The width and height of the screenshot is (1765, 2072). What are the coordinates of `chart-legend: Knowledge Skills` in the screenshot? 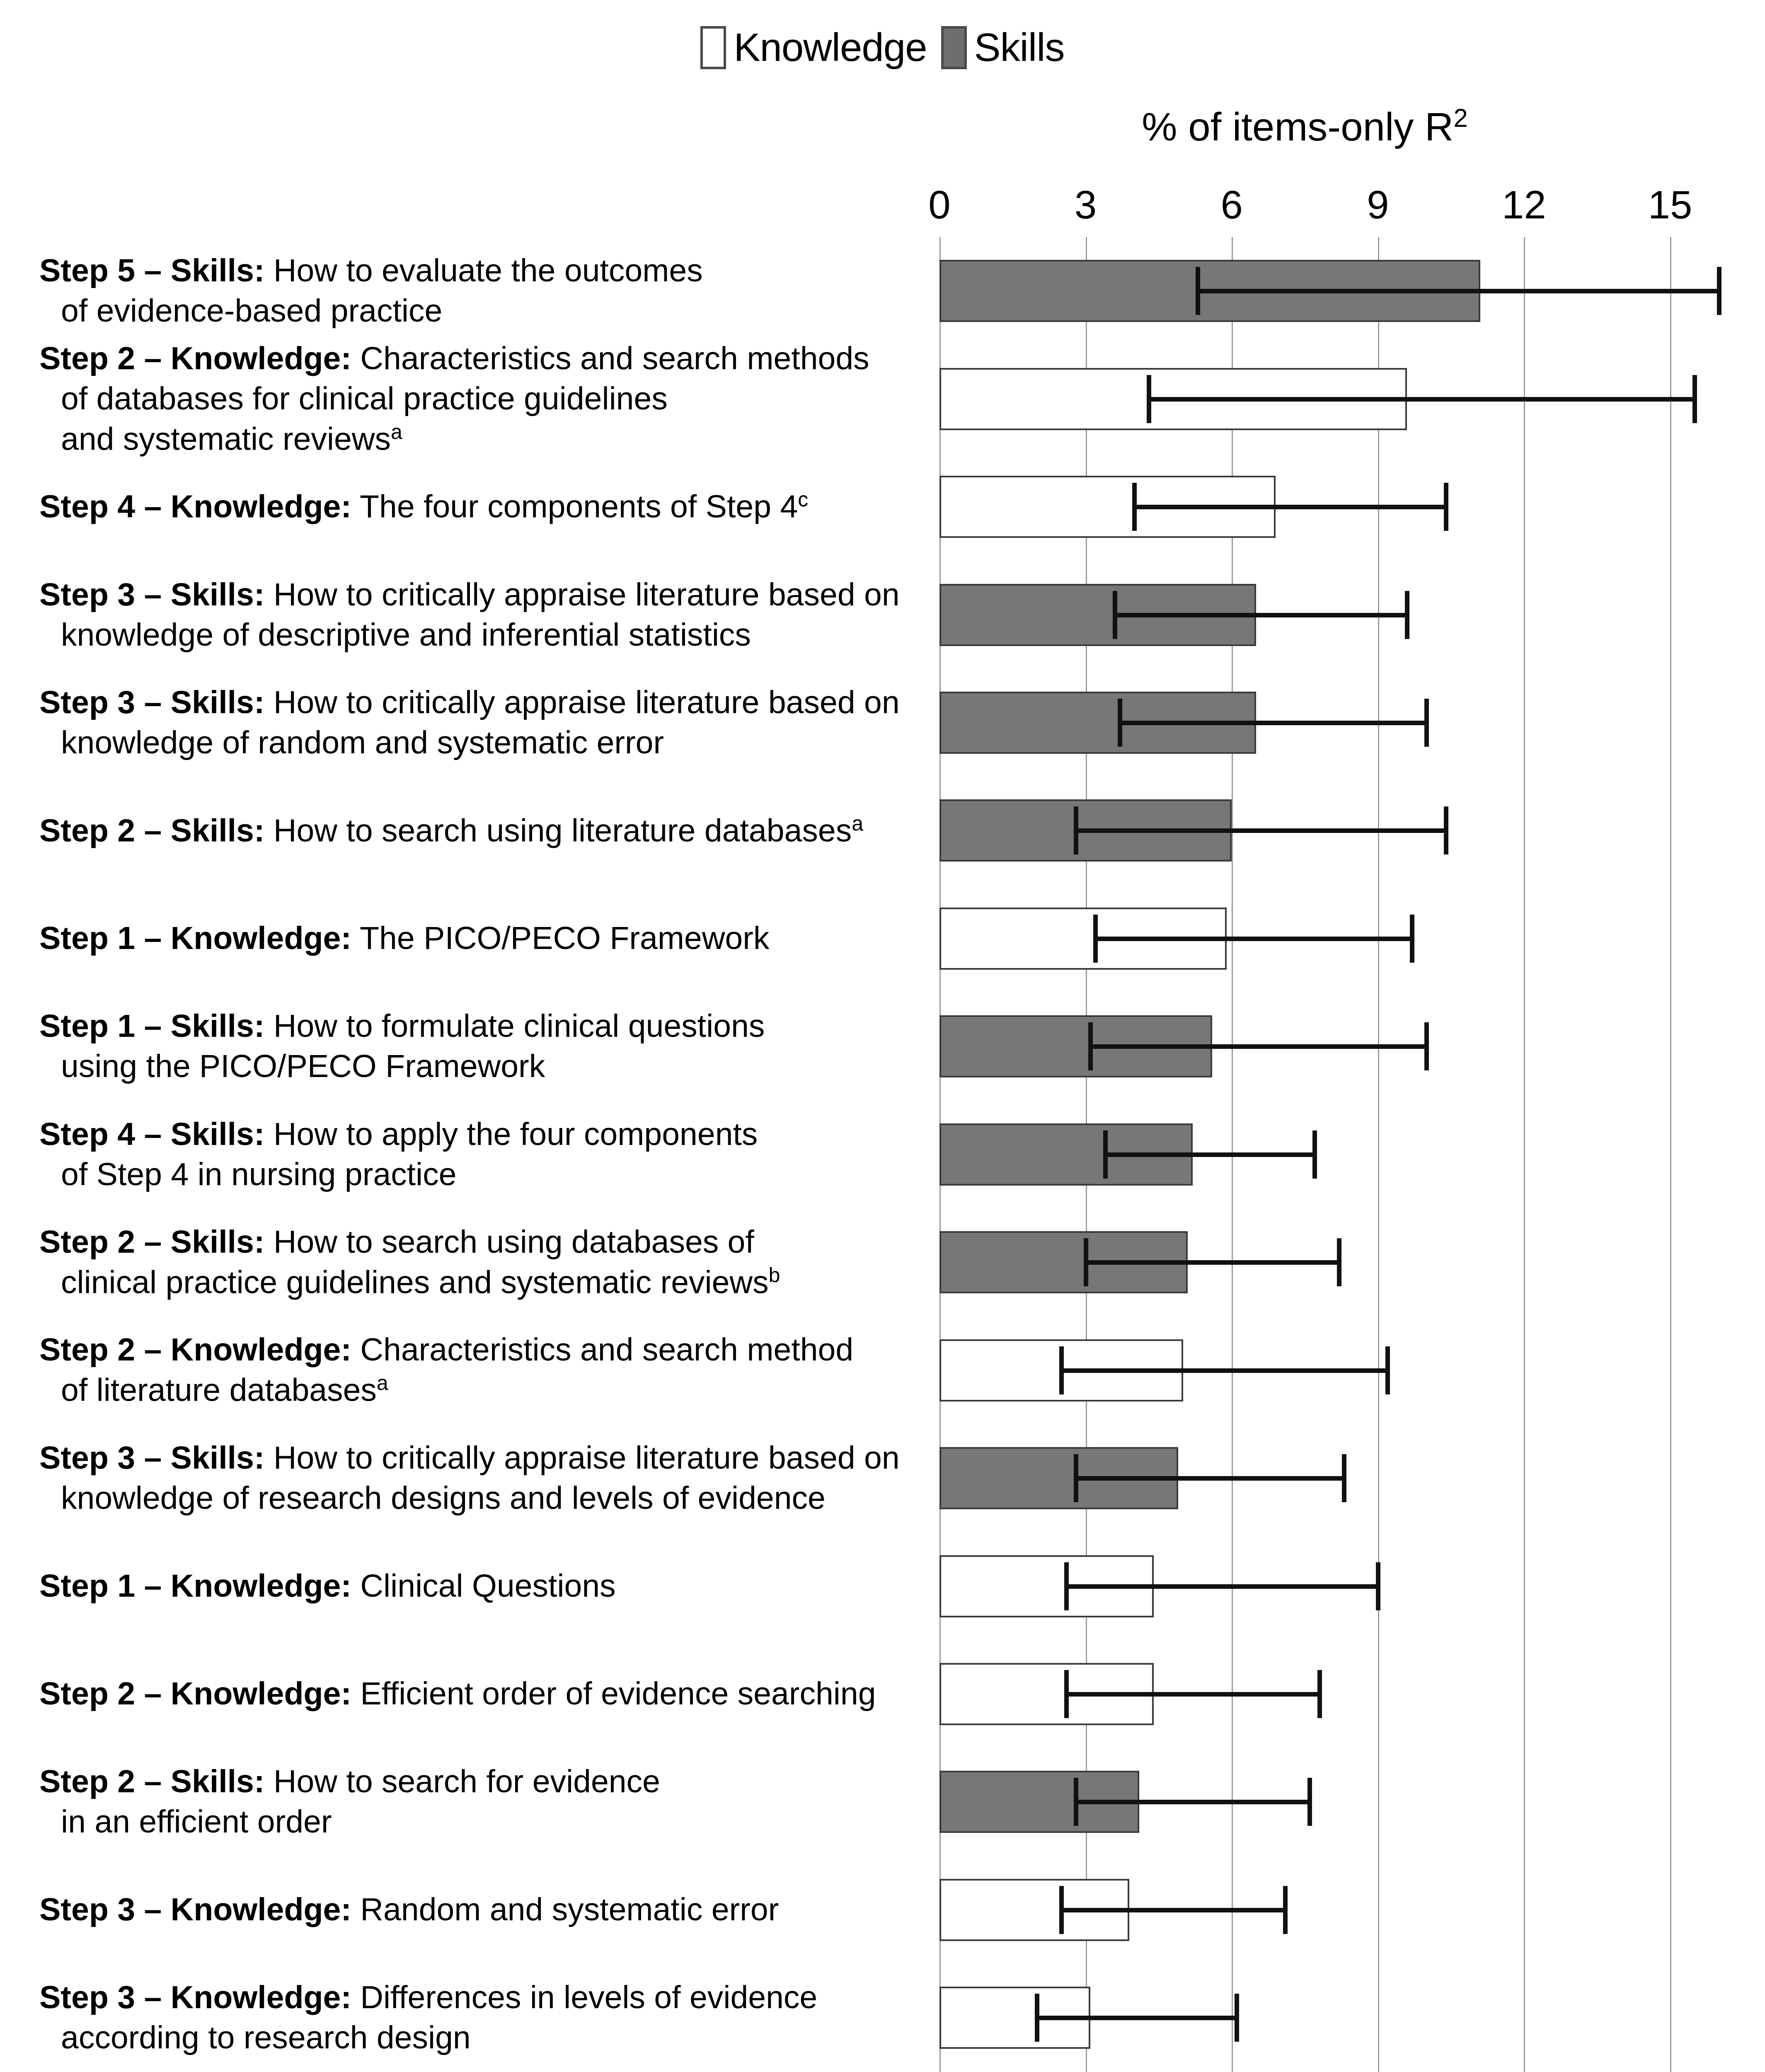 It's located at (882, 47).